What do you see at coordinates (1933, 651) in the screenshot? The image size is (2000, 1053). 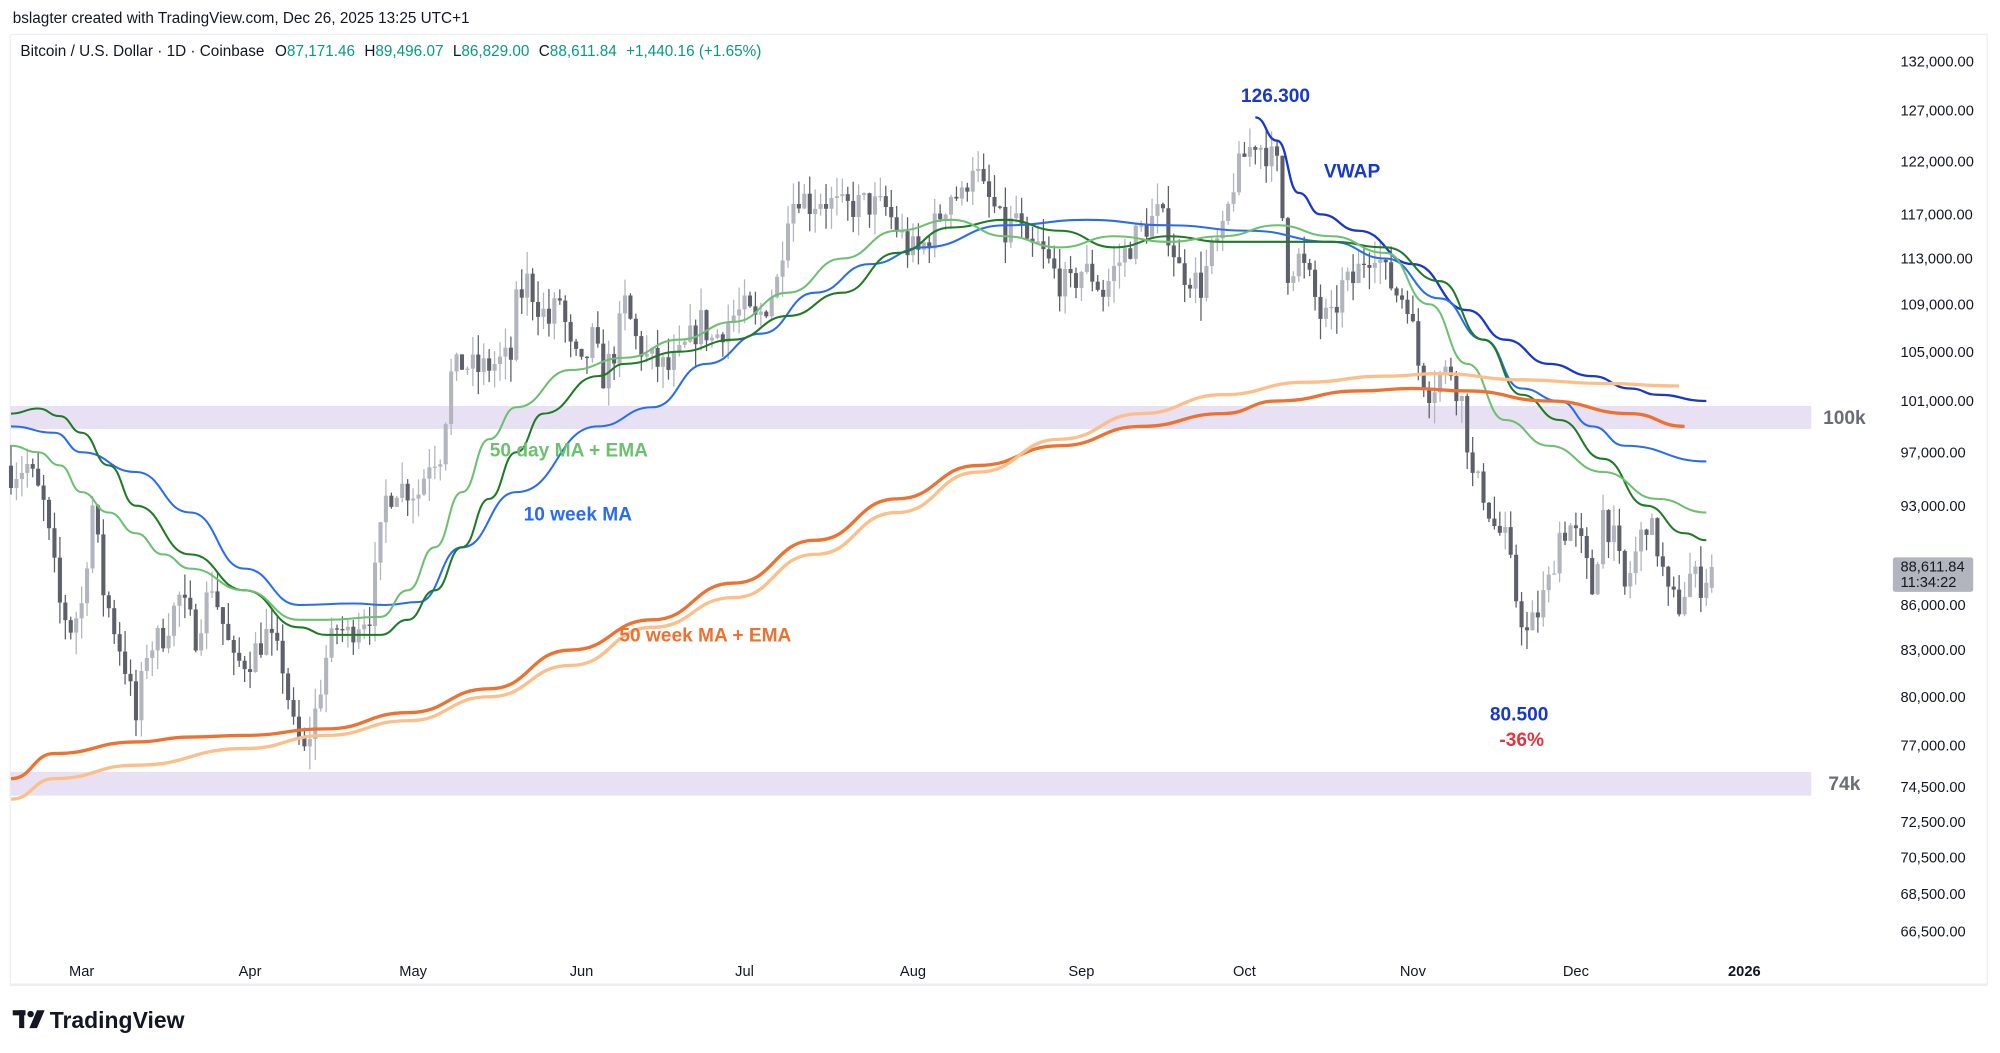 I see `y-tick-label: 83,000.00` at bounding box center [1933, 651].